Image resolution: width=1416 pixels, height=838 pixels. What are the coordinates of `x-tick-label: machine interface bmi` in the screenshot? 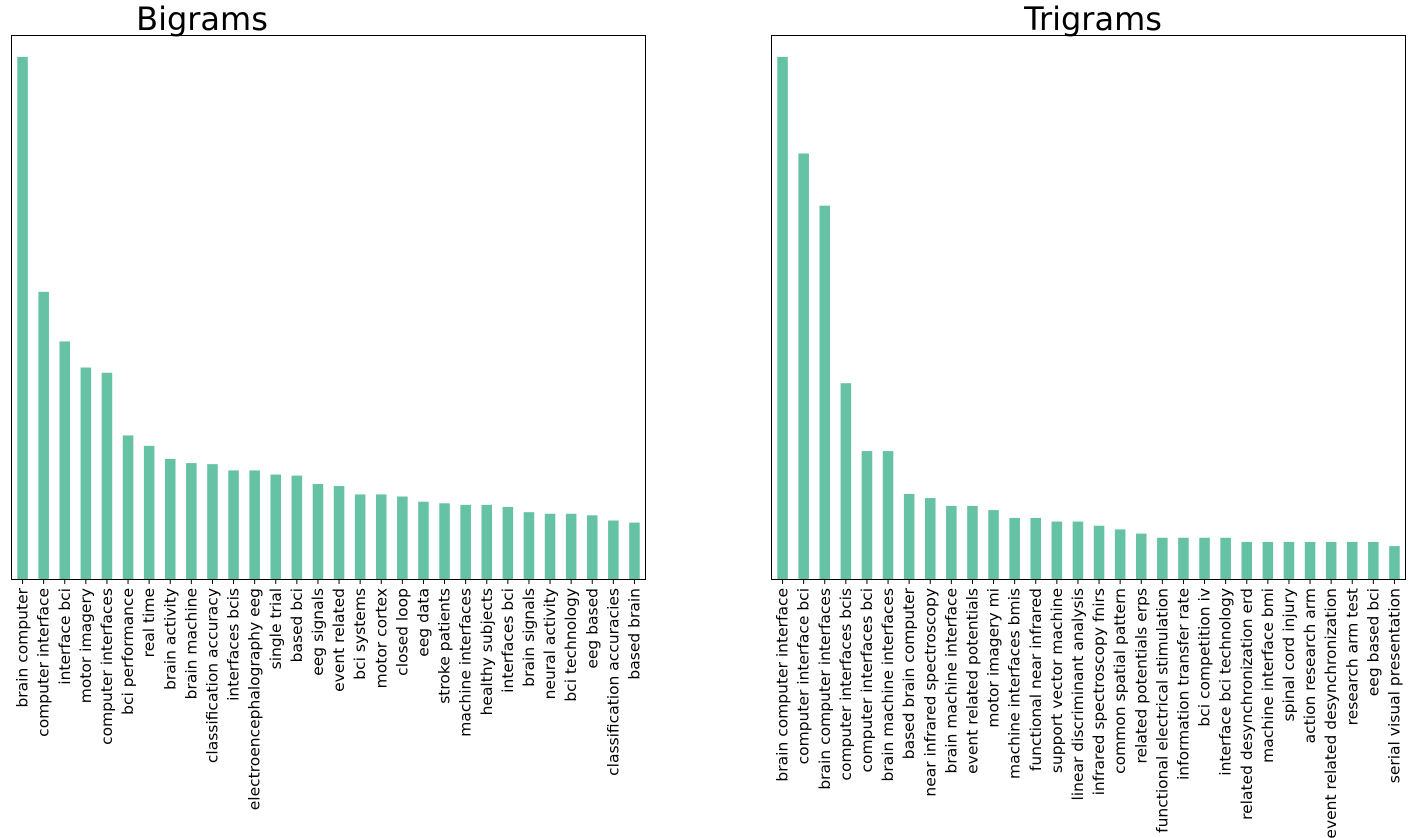 It's located at (1268, 675).